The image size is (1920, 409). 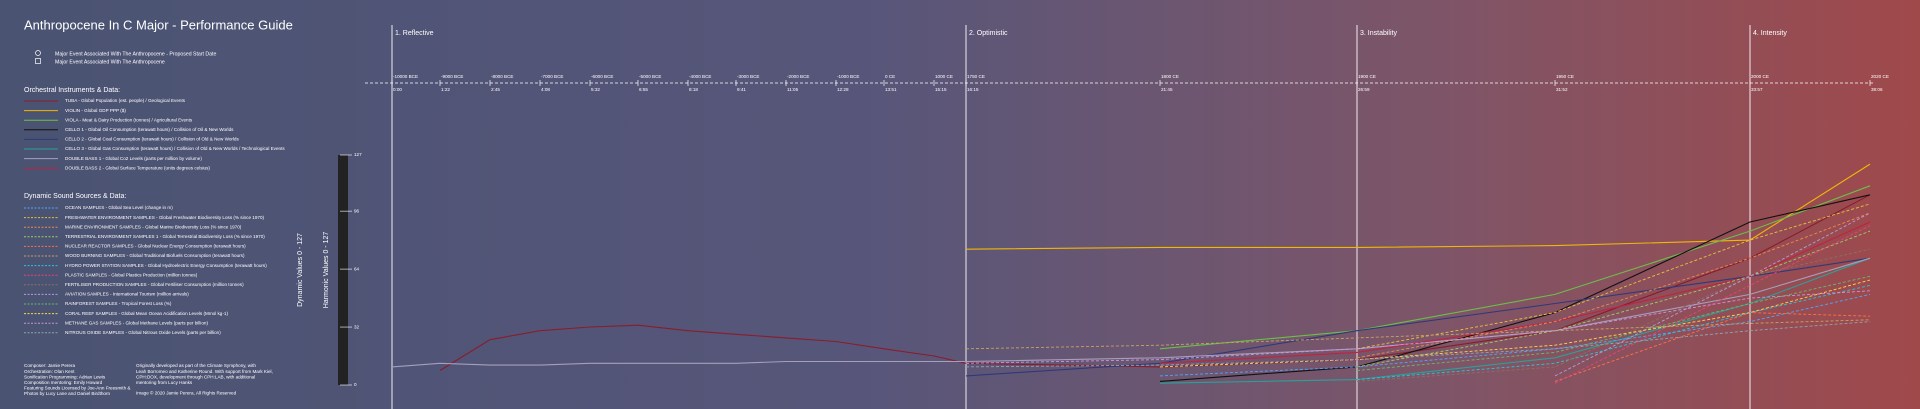 What do you see at coordinates (357, 268) in the screenshot?
I see `y-tick-label: 64` at bounding box center [357, 268].